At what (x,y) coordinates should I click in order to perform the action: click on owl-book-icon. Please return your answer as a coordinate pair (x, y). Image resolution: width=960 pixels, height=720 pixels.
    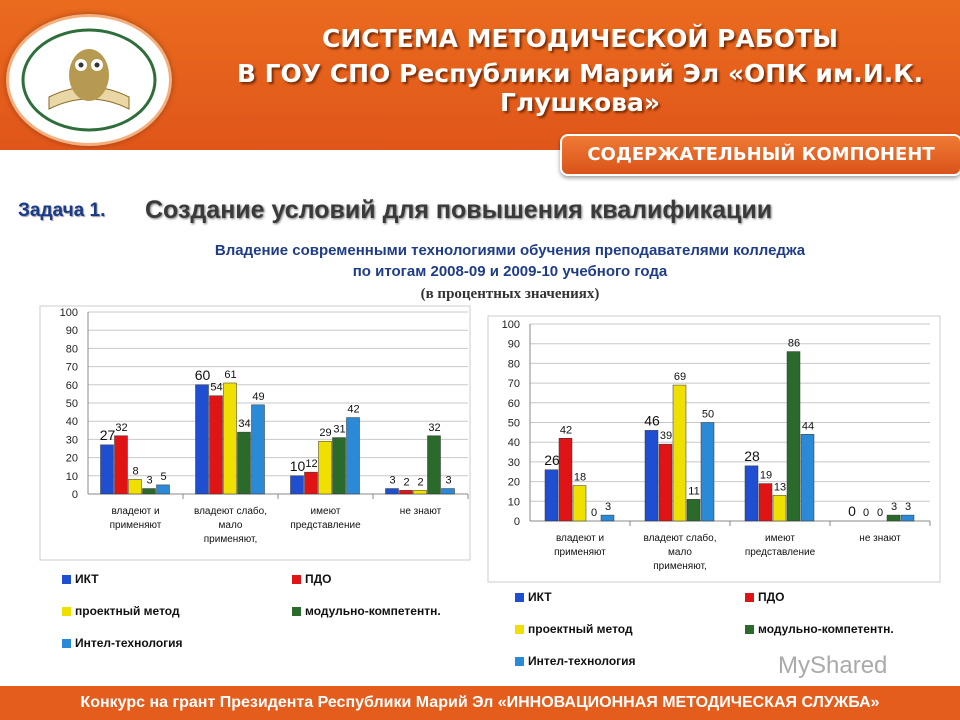
    Looking at the image, I should click on (89, 80).